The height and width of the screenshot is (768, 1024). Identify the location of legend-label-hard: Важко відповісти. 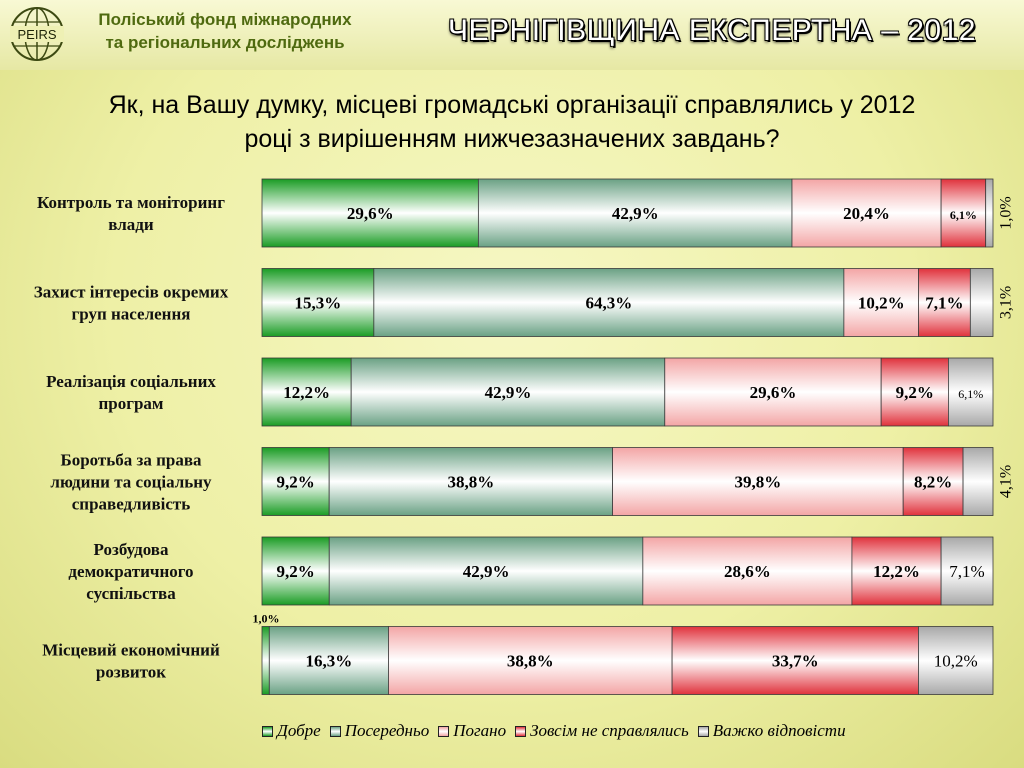
(779, 730).